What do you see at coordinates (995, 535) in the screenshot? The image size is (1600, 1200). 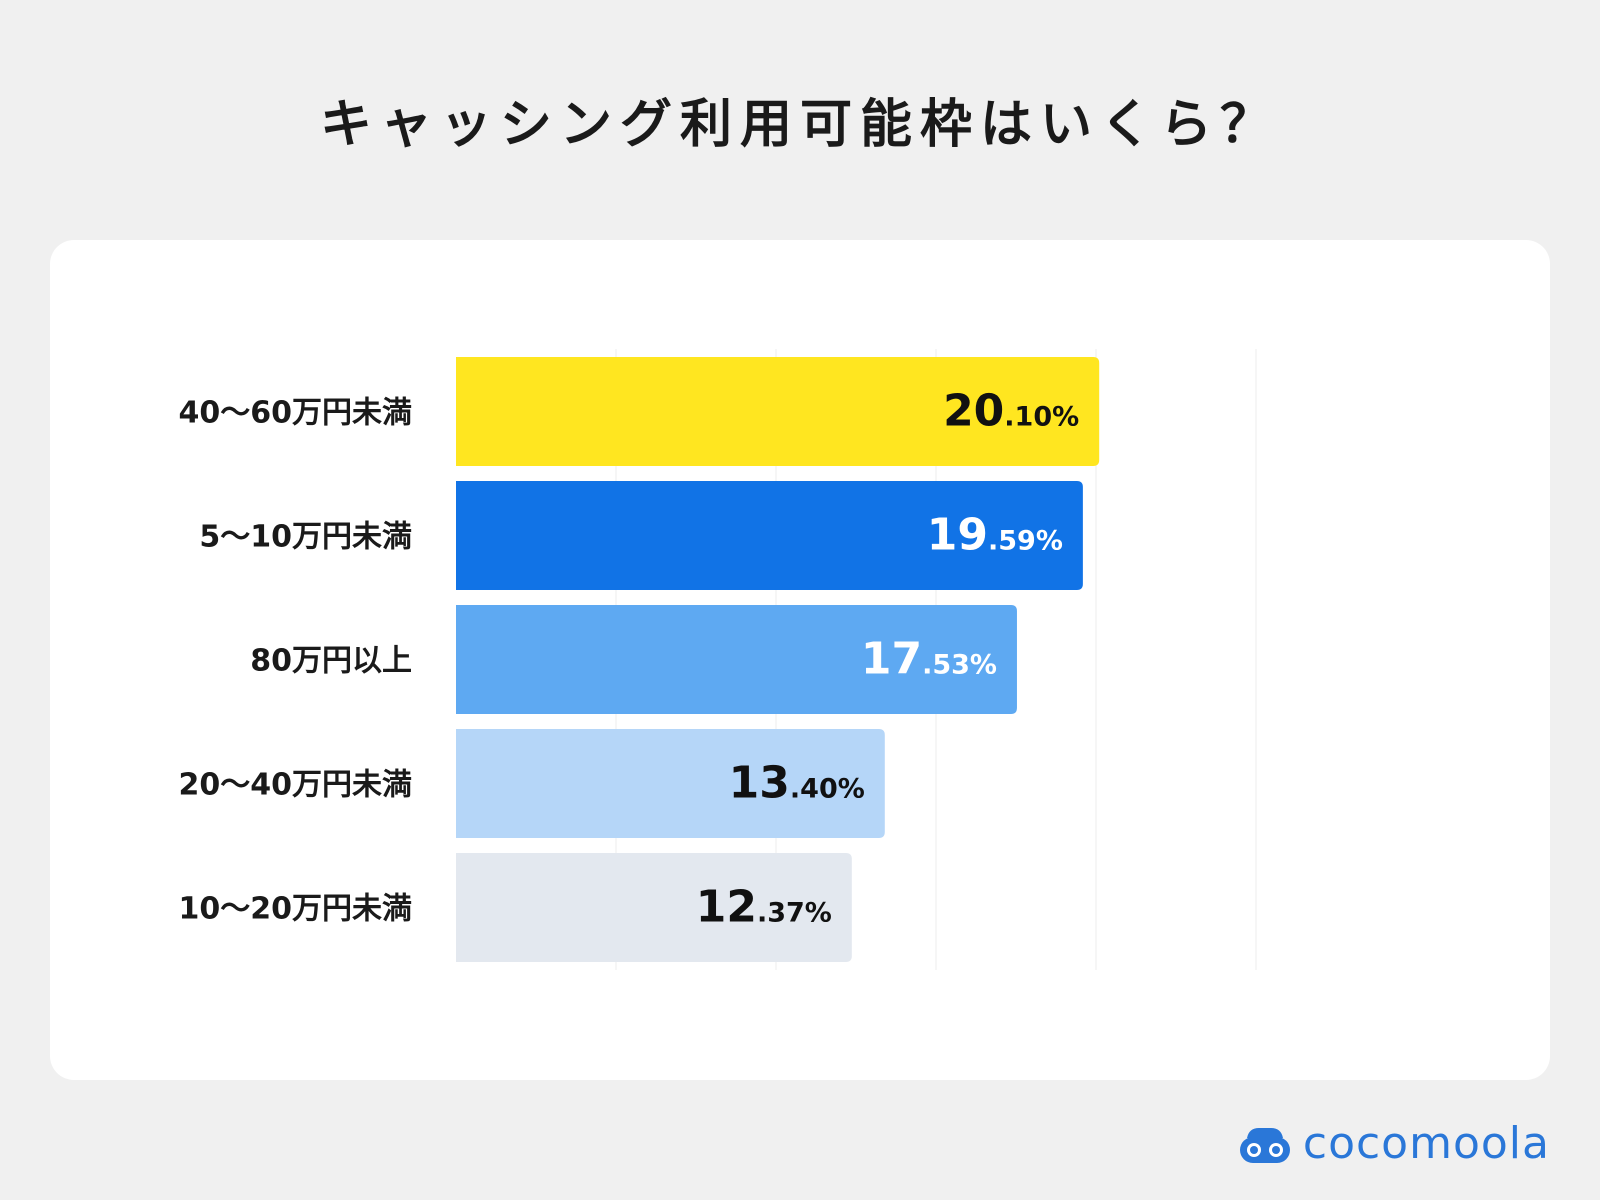 I see `data-label: 19.59%` at bounding box center [995, 535].